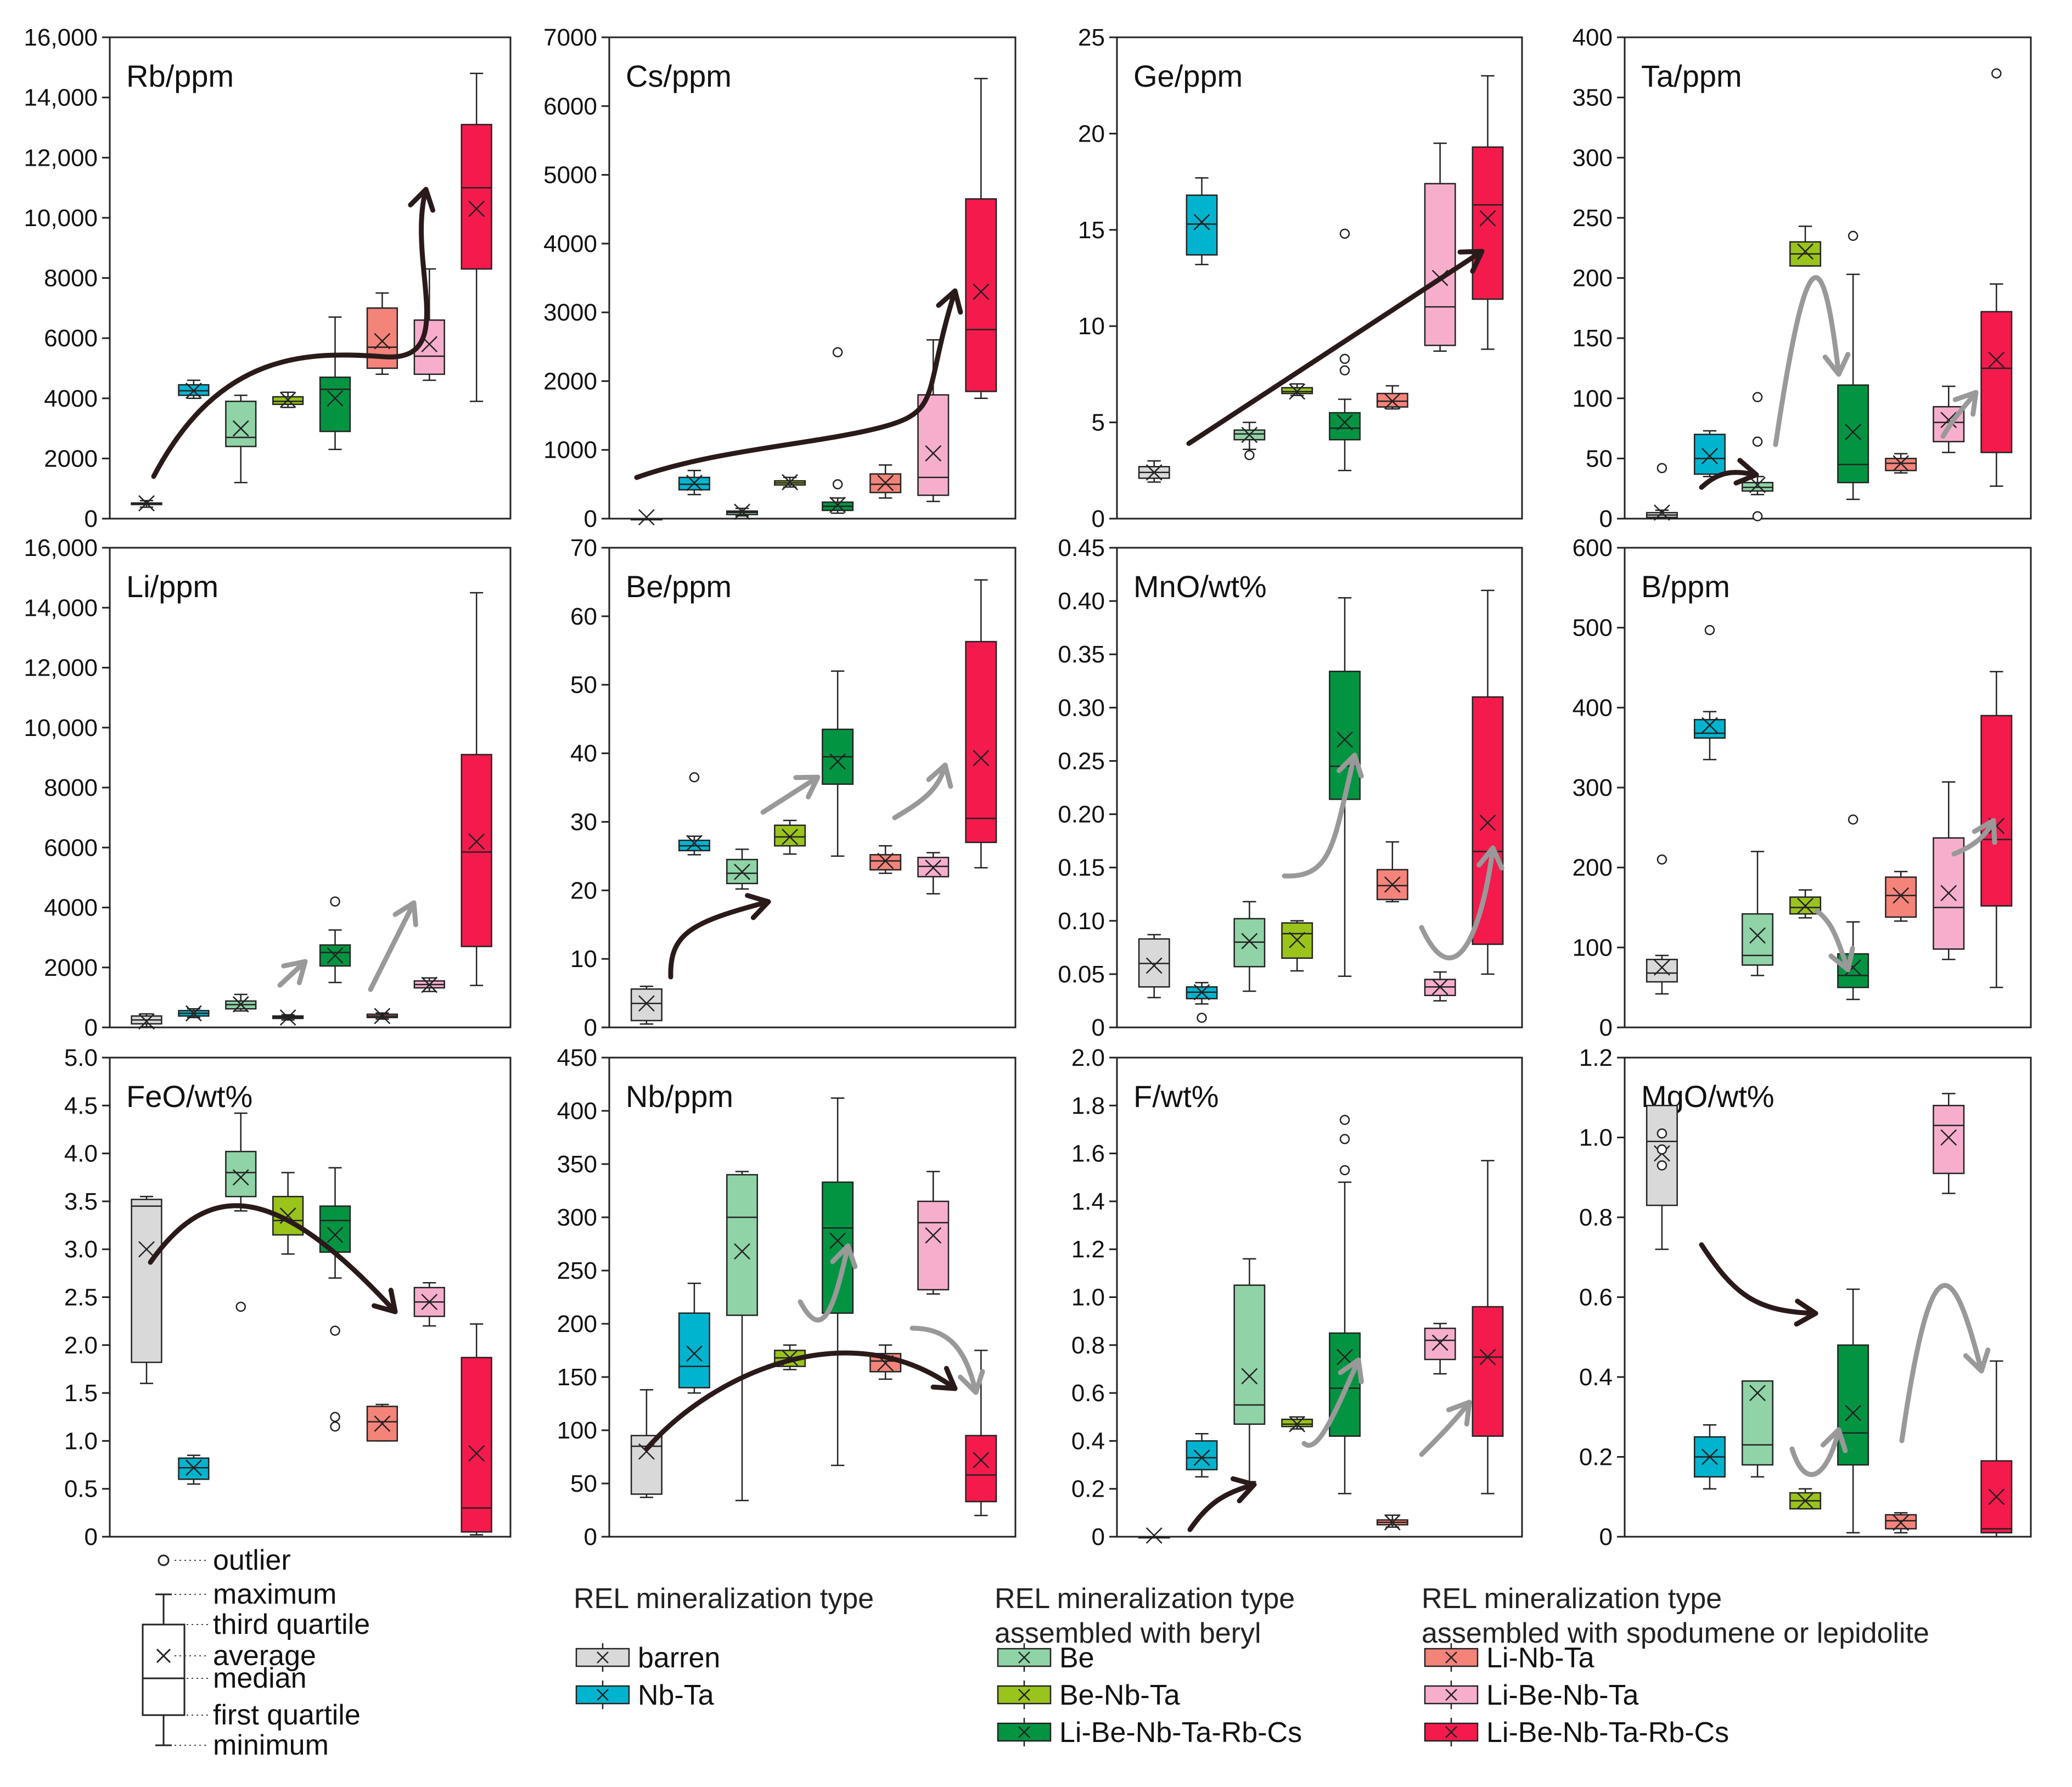  I want to click on plot-frame, so click(1828, 788).